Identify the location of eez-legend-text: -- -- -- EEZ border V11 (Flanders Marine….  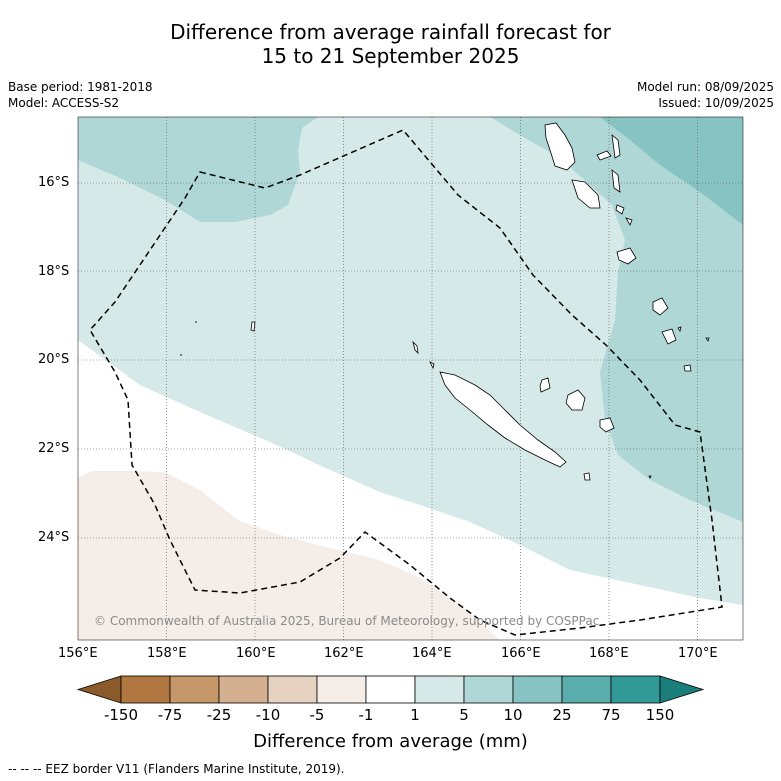
(176, 769).